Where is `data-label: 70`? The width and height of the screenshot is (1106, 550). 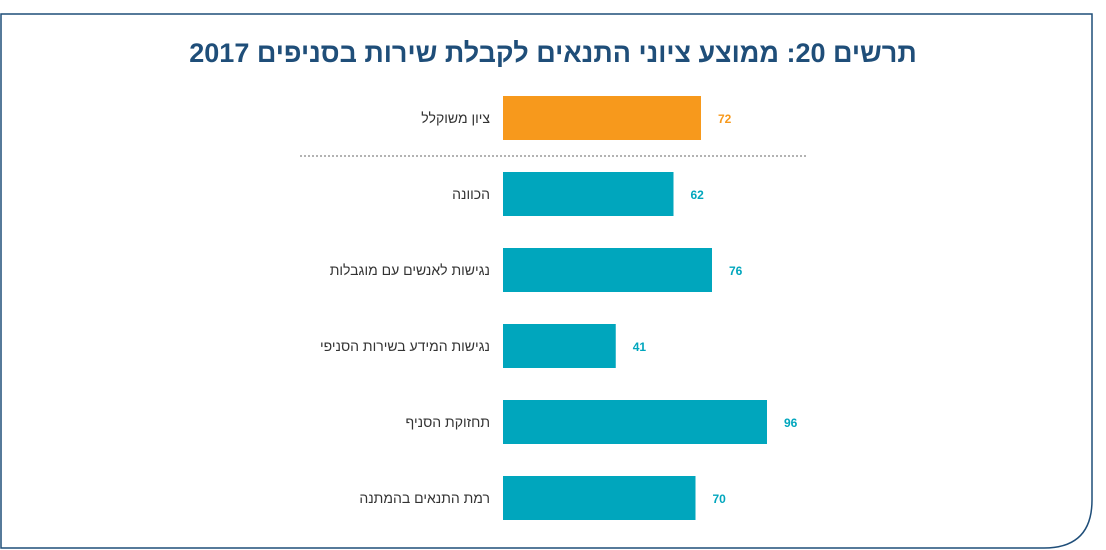 data-label: 70 is located at coordinates (720, 499).